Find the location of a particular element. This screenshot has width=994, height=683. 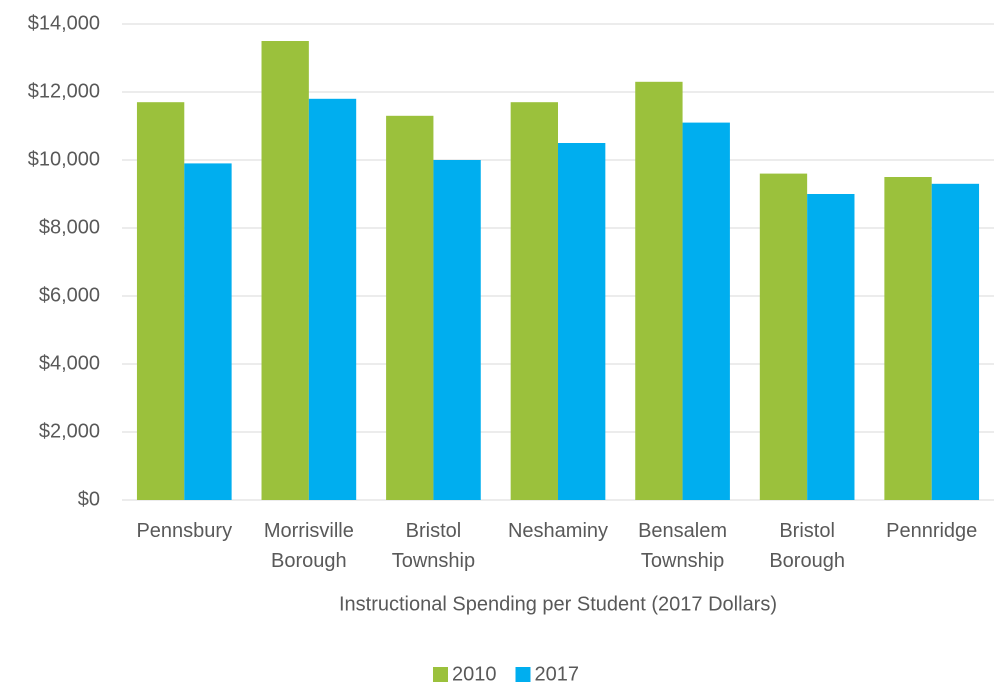

x-tick-label: Pennsbury is located at coordinates (184, 531).